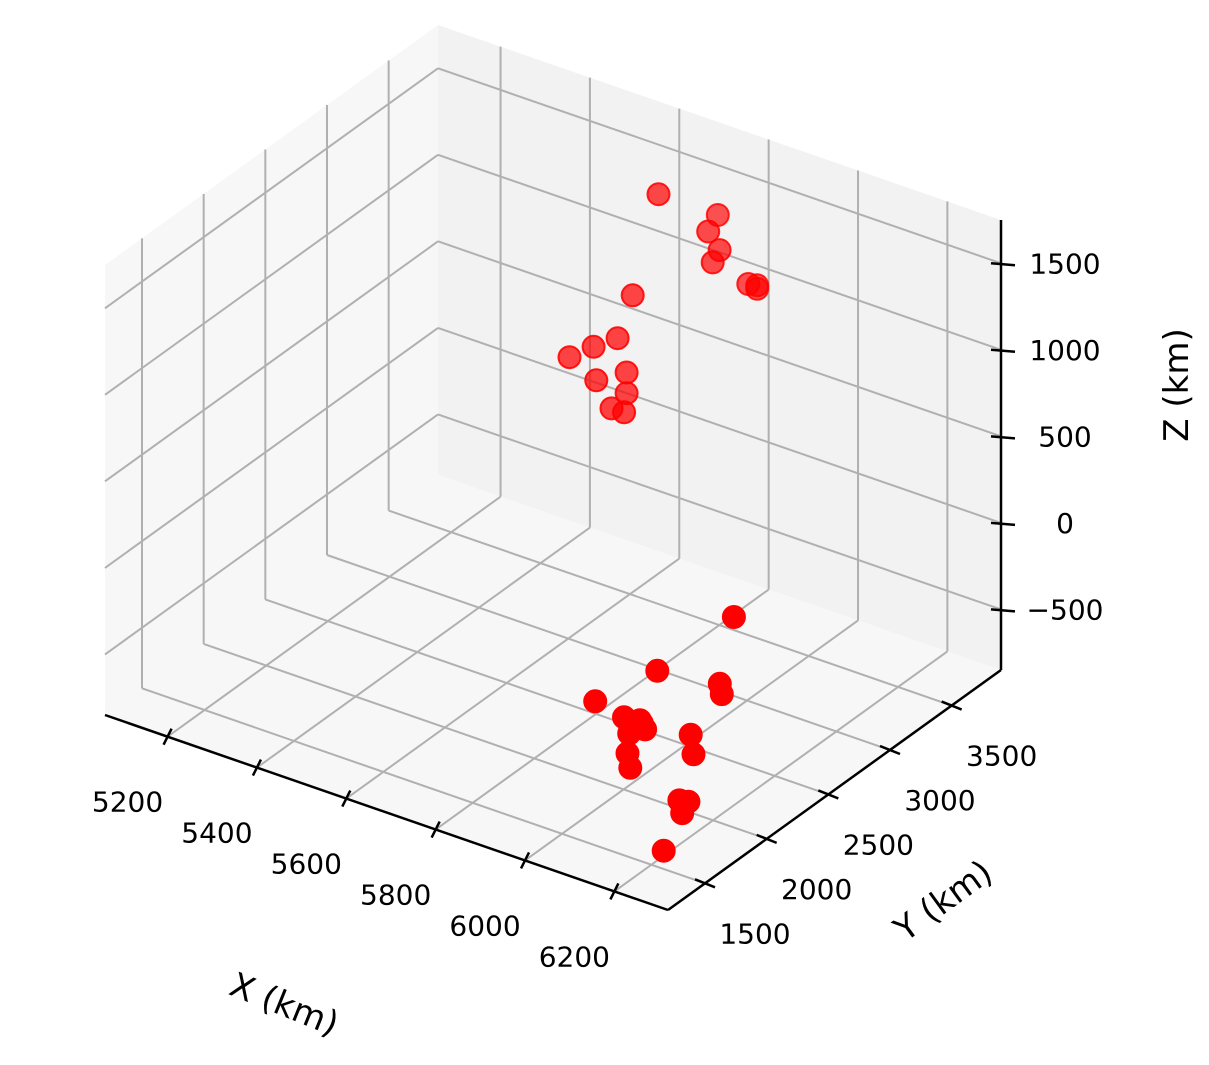 The width and height of the screenshot is (1209, 1065). I want to click on y-axis-line, so click(834, 790).